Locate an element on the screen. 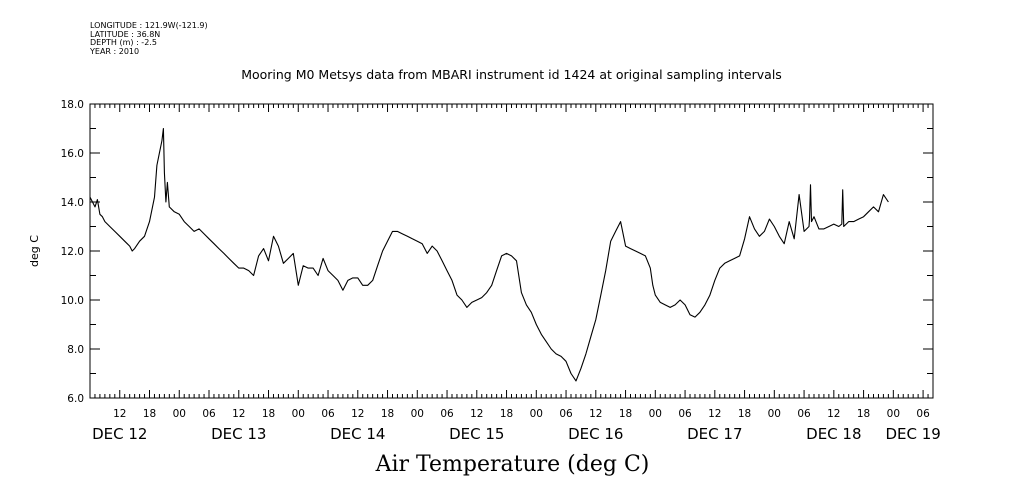  y-axis-label: deg C is located at coordinates (34, 251).